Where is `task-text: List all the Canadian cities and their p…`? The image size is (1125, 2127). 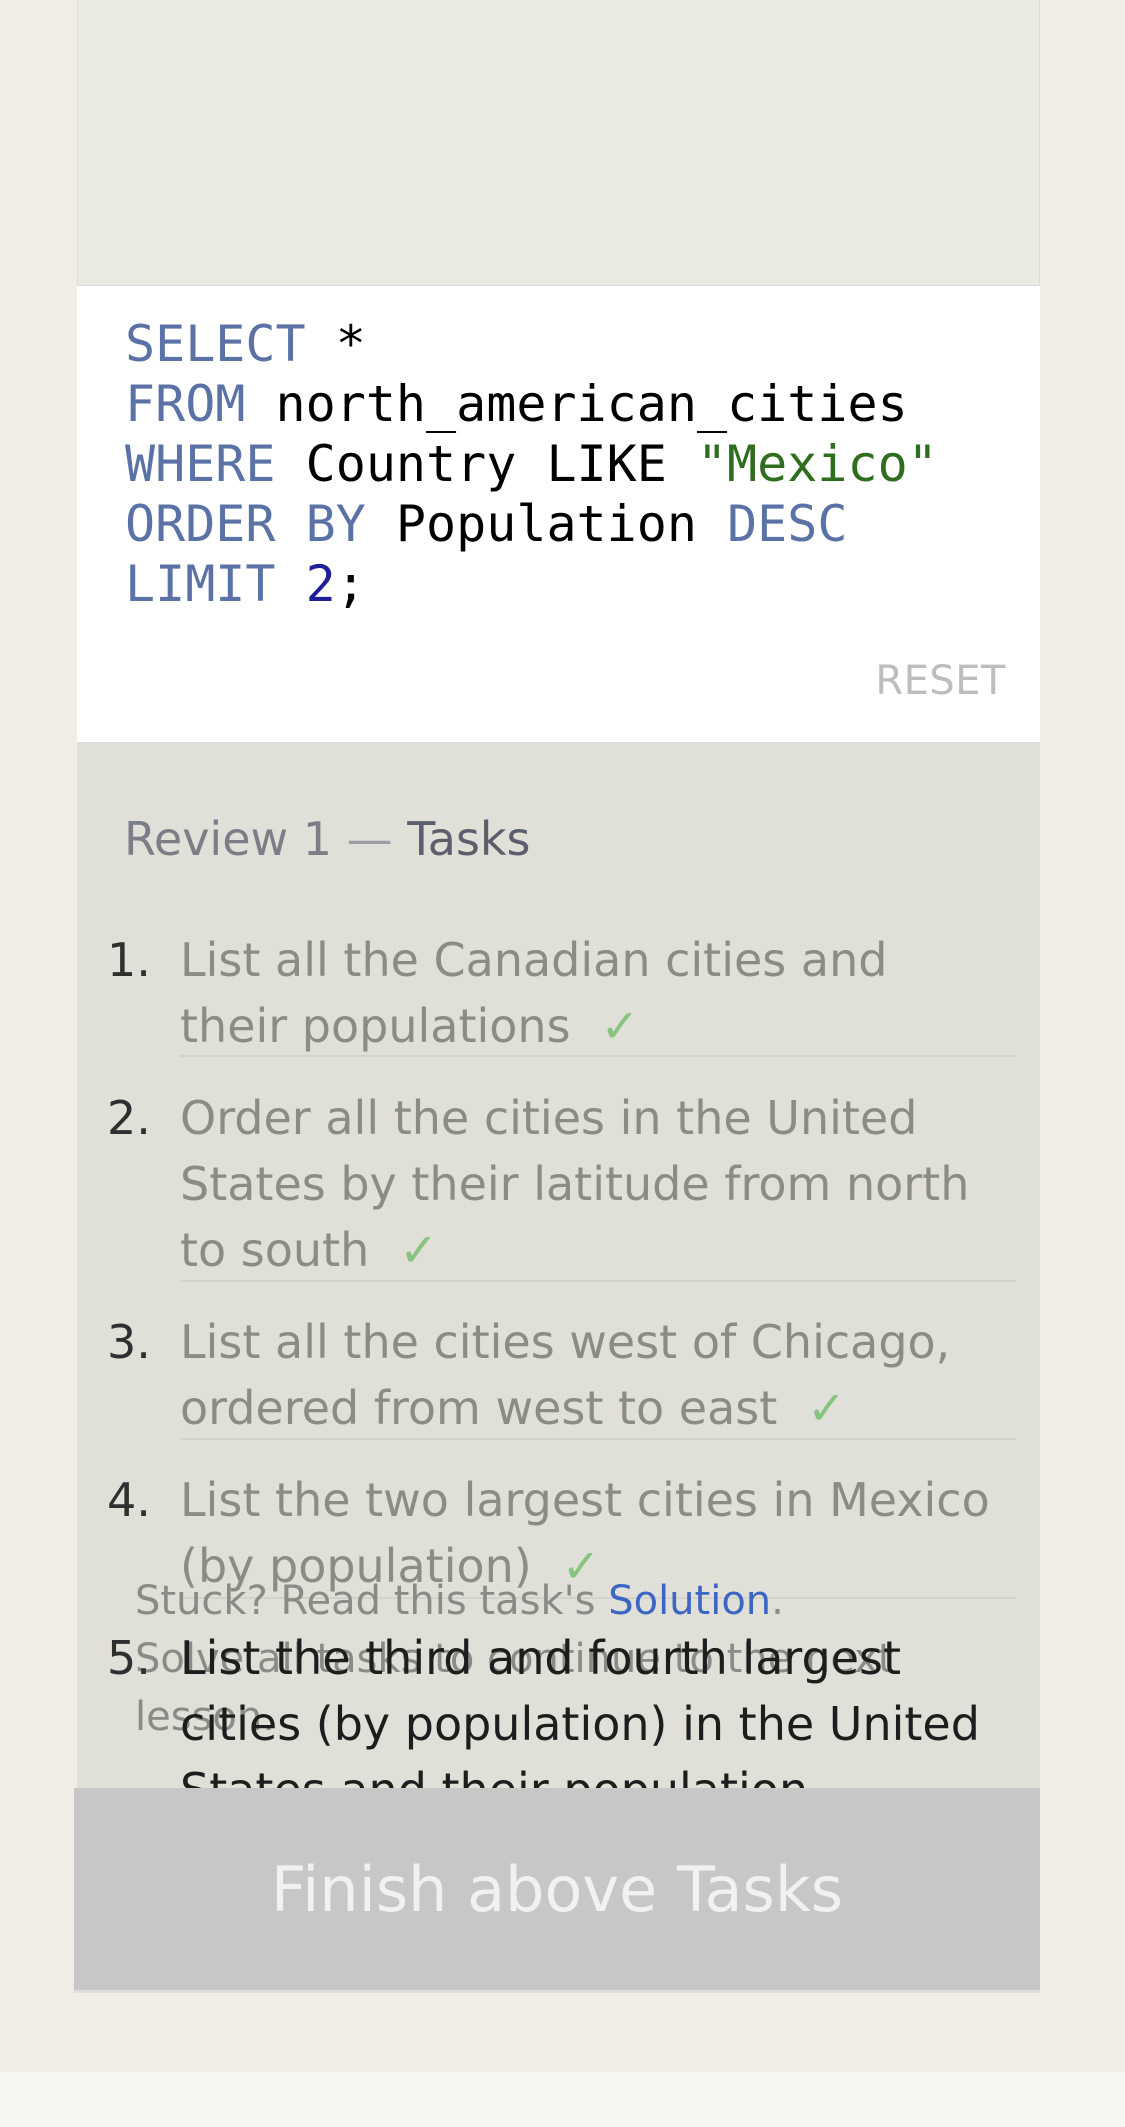 task-text: List all the Canadian cities and their p… is located at coordinates (534, 993).